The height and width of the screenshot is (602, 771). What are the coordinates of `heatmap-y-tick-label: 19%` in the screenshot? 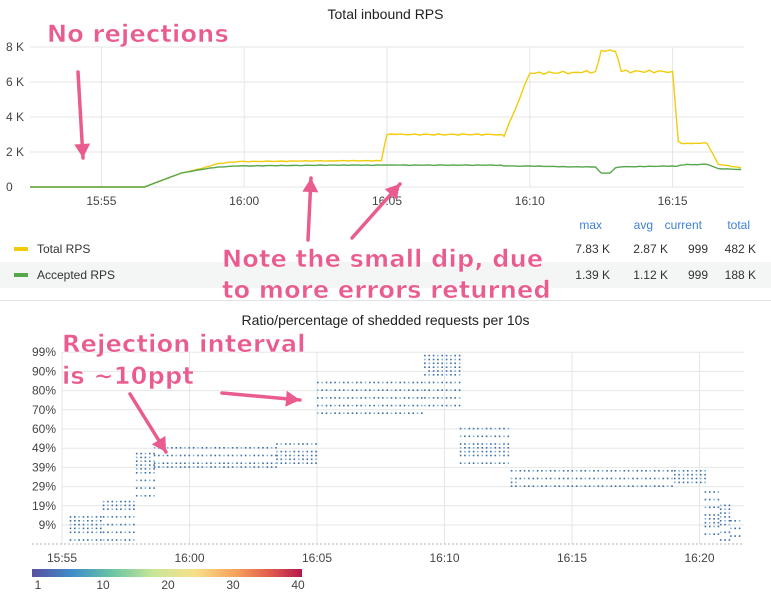 It's located at (44, 506).